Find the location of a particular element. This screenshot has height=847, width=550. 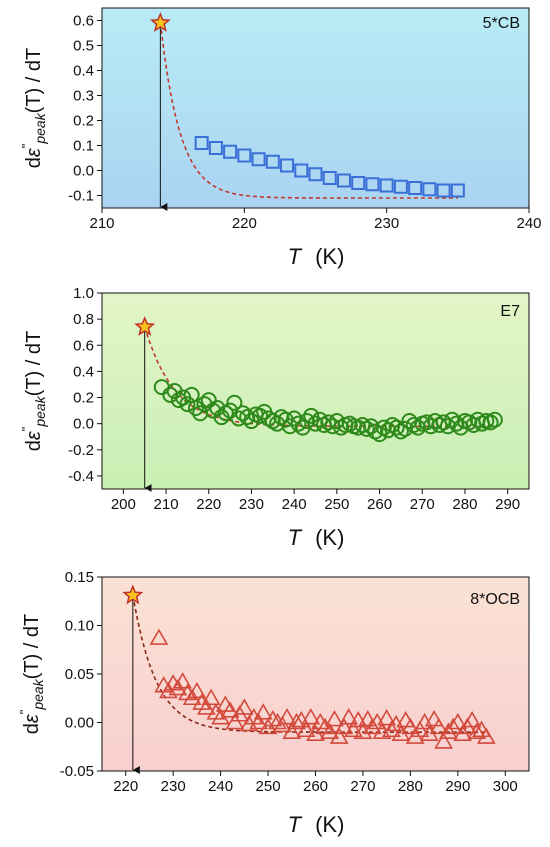

y-tick-label: 0.2 is located at coordinates (83, 121).